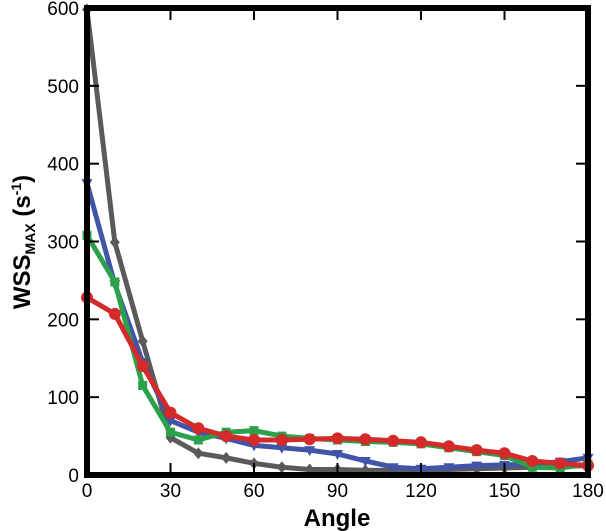 The width and height of the screenshot is (606, 531). I want to click on y-axis-title-subscript: MAX, so click(30, 239).